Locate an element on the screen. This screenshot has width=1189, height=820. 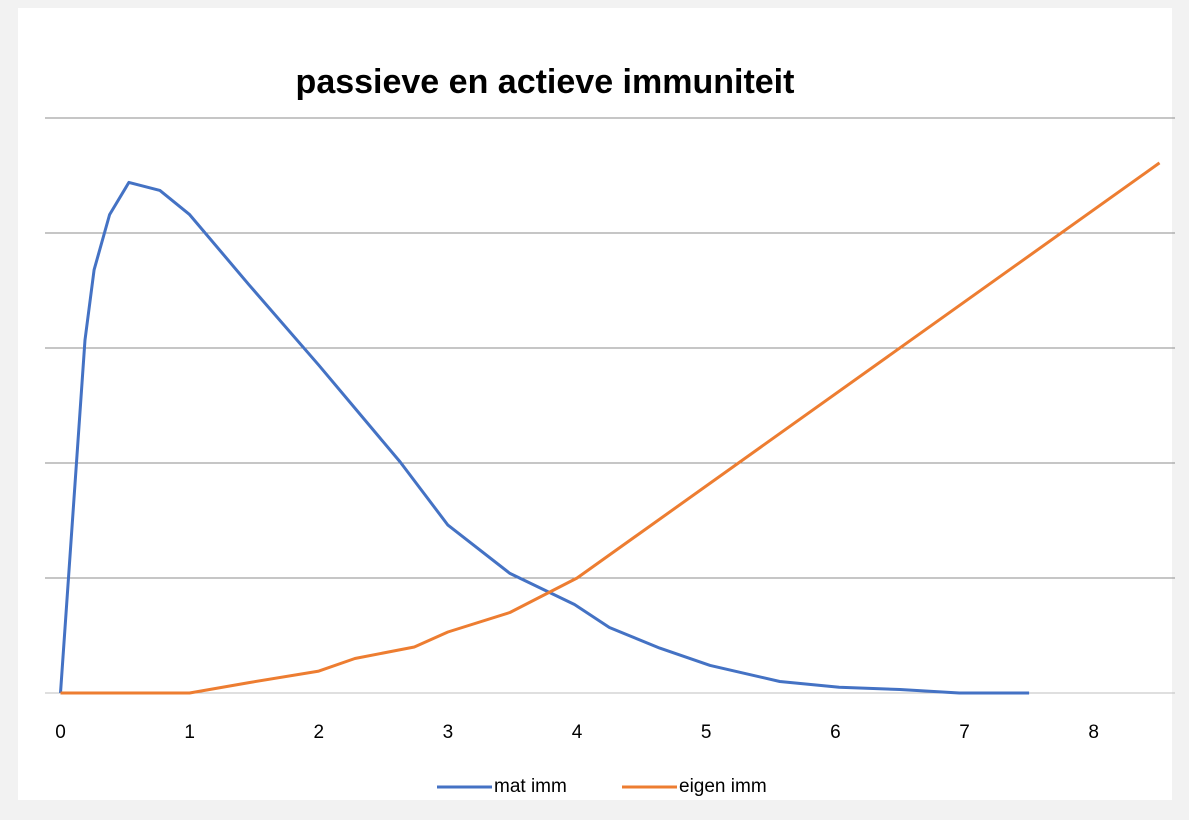
x-tick-label: 3 is located at coordinates (448, 732).